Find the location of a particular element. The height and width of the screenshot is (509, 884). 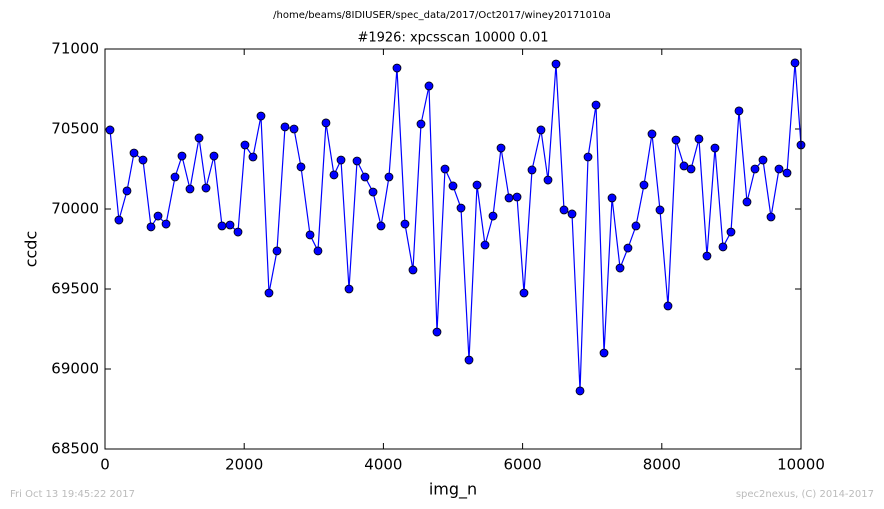

y-tick-label: 70000 is located at coordinates (75, 209).